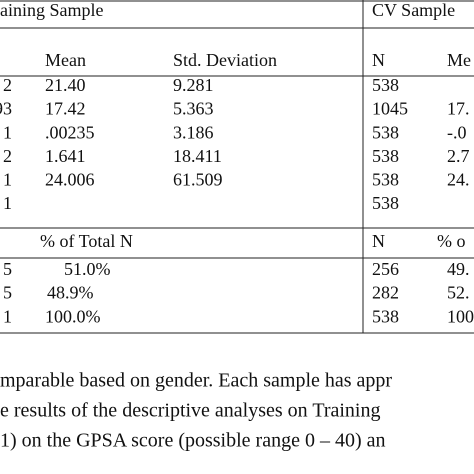  I want to click on table-cell: -.0, so click(457, 132).